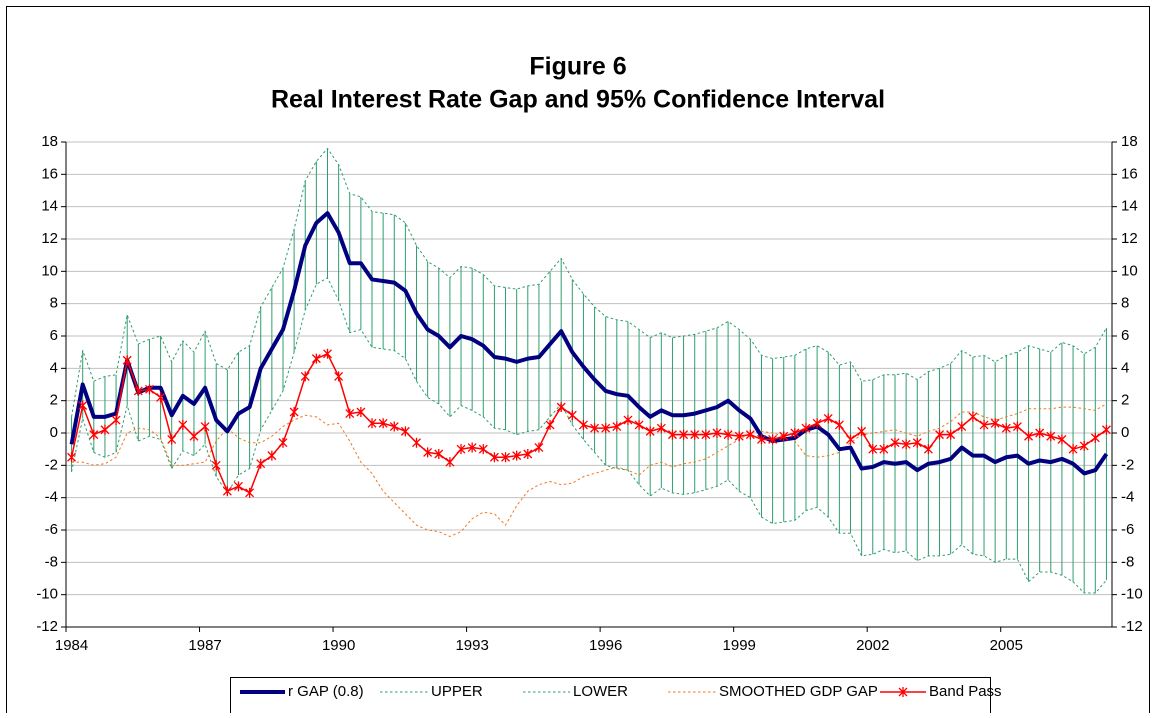 Image resolution: width=1156 pixels, height=718 pixels. Describe the element at coordinates (49, 141) in the screenshot. I see `y-tick-label: 18` at that location.